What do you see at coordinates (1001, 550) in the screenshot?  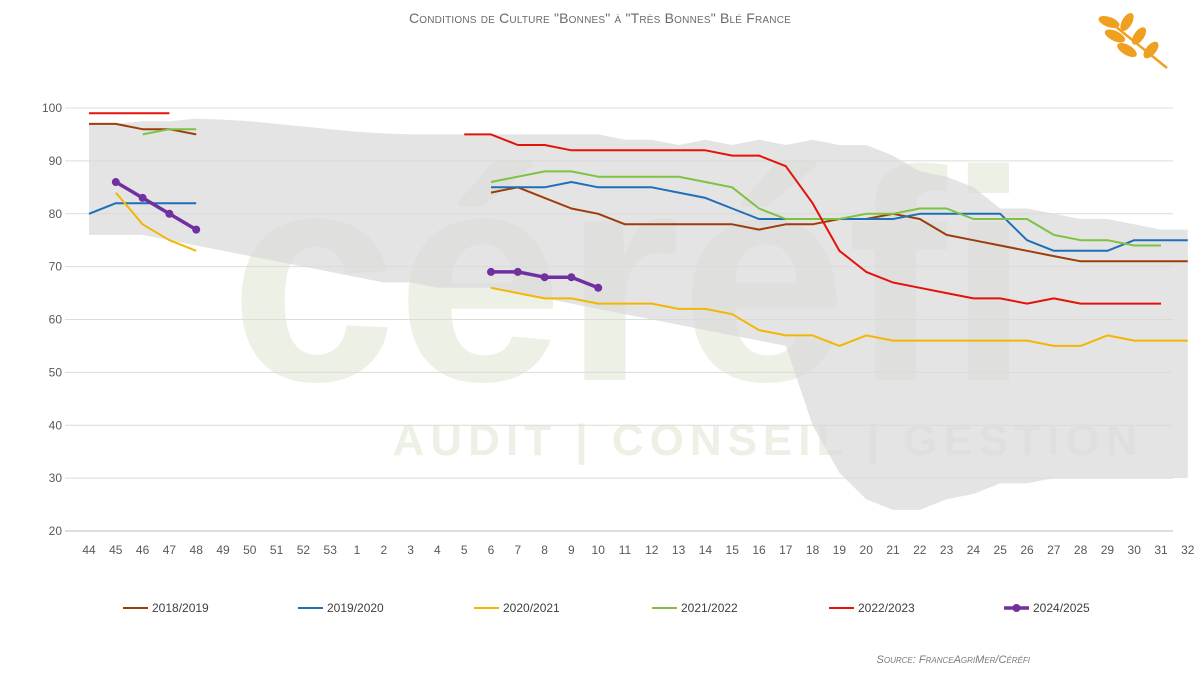 I see `x-tick-label: 25` at bounding box center [1001, 550].